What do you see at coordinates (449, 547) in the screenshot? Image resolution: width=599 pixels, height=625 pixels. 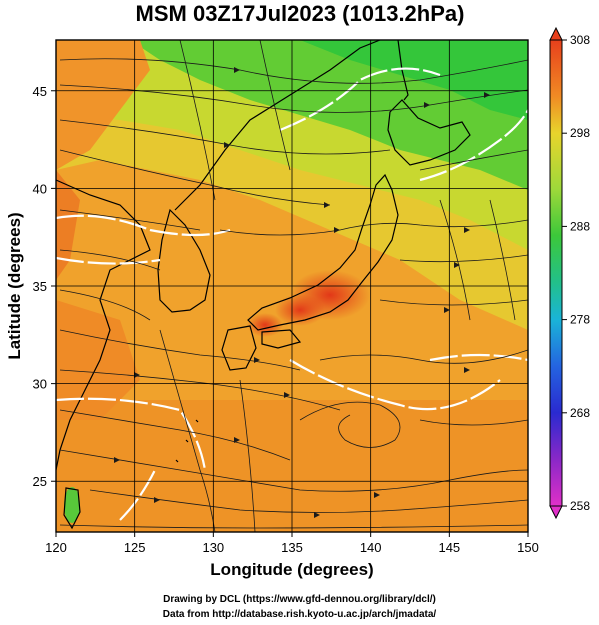 I see `x-tick-label: 145` at bounding box center [449, 547].